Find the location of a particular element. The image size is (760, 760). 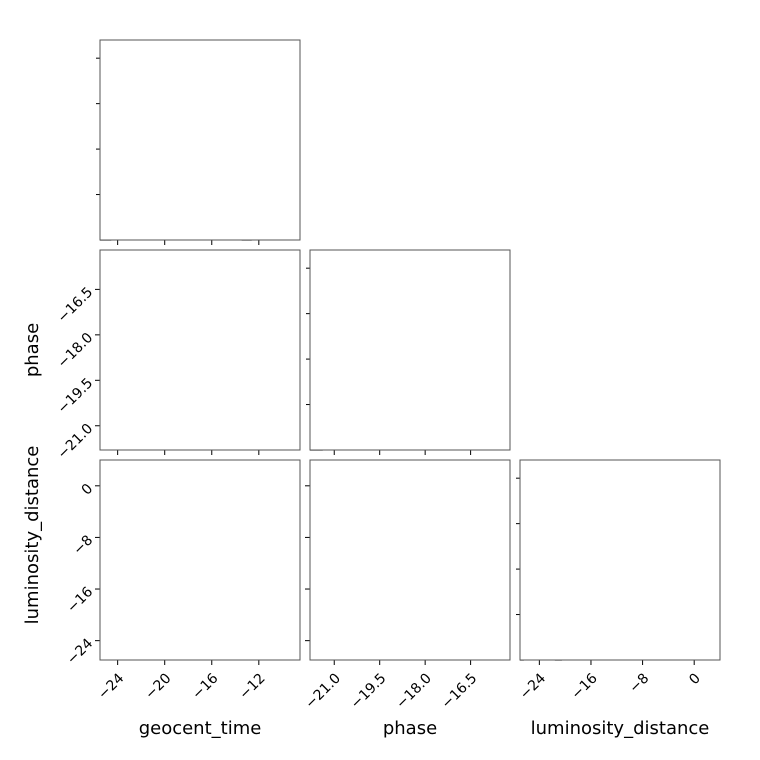

y-axis-label-phase: phase is located at coordinates (32, 350).